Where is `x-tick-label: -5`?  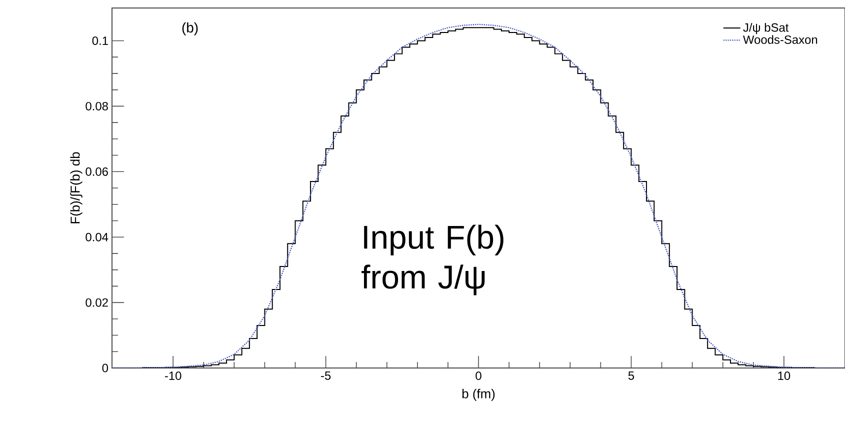
x-tick-label: -5 is located at coordinates (326, 376).